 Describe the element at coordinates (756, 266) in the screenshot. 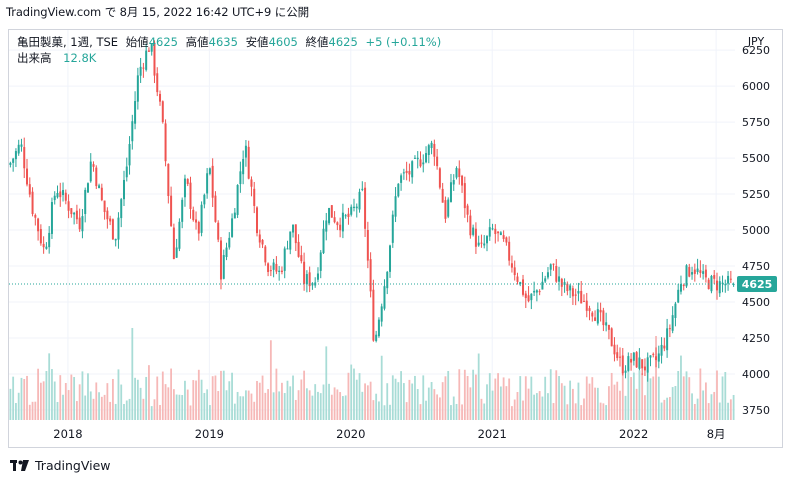

I see `y-tick-label: 4750` at that location.